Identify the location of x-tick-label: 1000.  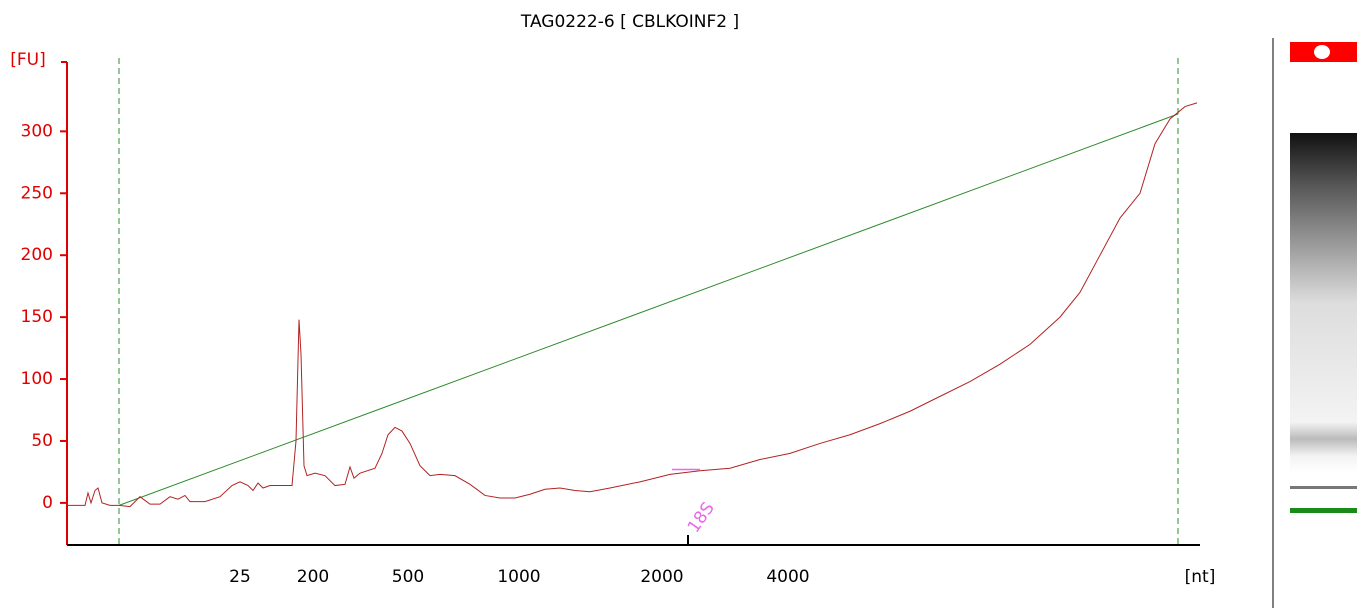
(518, 577).